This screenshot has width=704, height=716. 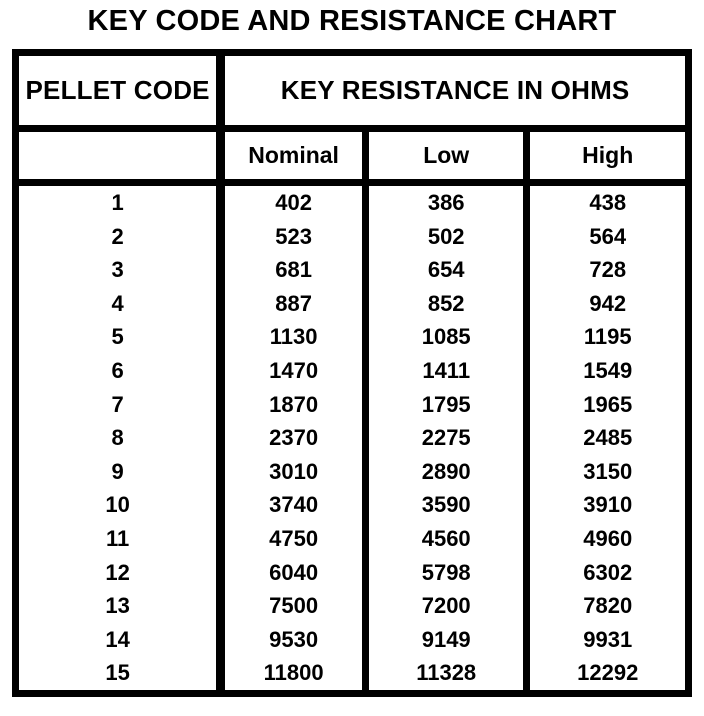 I want to click on nominal-cell: 4750, so click(x=294, y=538).